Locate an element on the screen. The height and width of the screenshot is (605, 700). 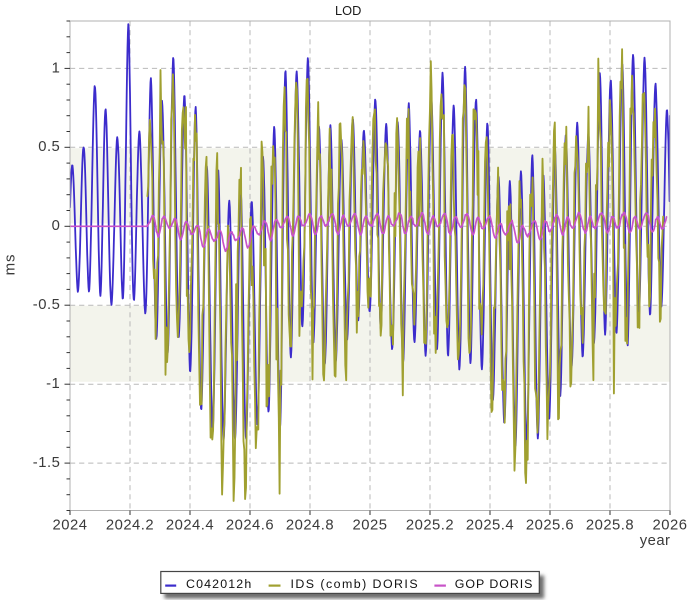
svg-text: 2025 is located at coordinates (370, 526).